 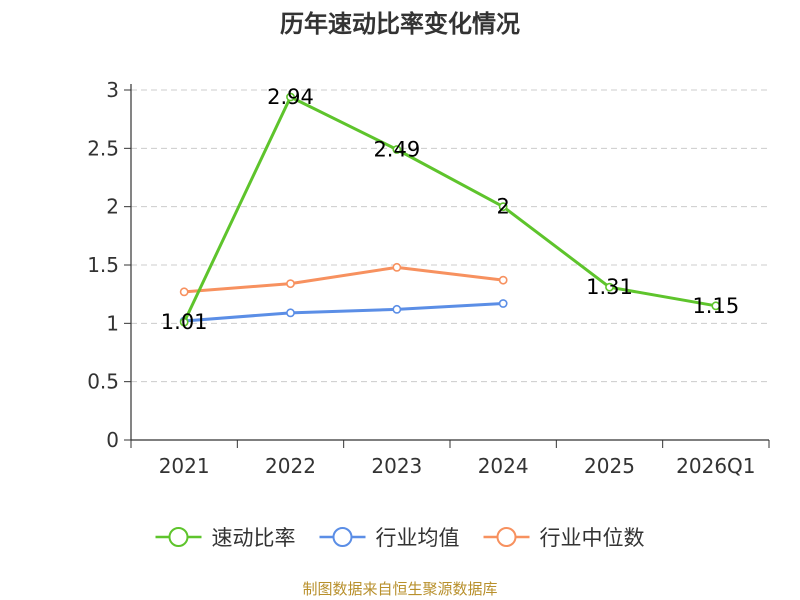 What do you see at coordinates (418, 538) in the screenshot?
I see `legend-label: 行业均值` at bounding box center [418, 538].